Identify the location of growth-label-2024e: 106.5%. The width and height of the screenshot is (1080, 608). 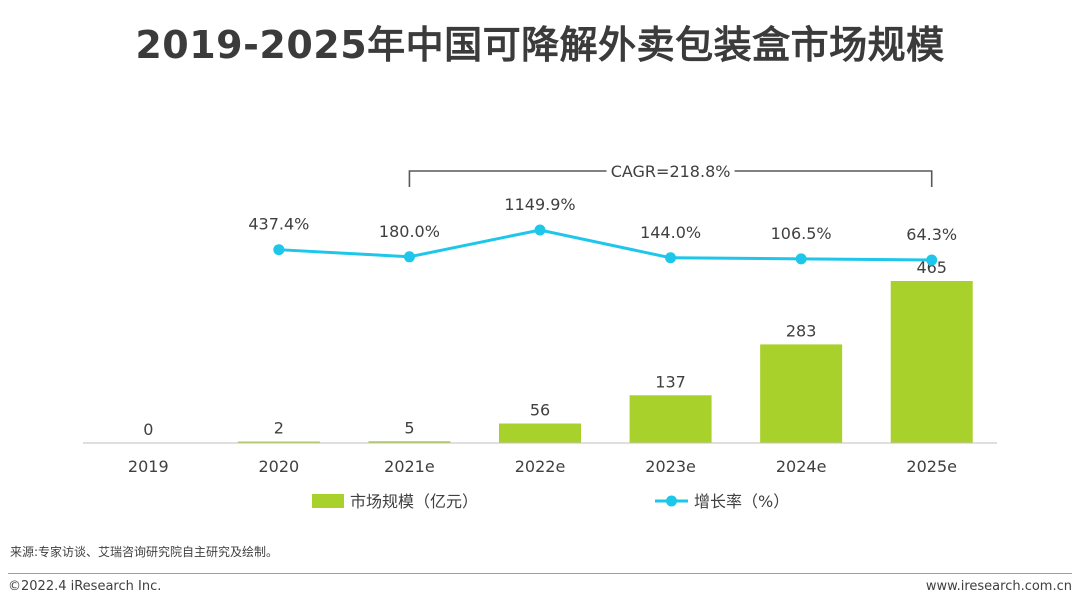
(801, 233).